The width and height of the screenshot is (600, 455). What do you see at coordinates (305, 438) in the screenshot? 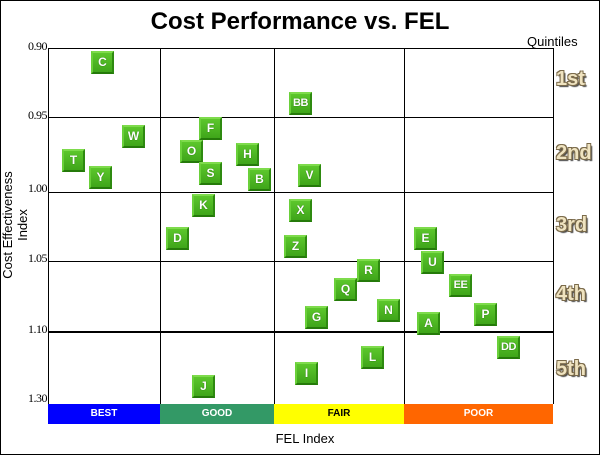
I see `x-axis-label: FEL Index` at bounding box center [305, 438].